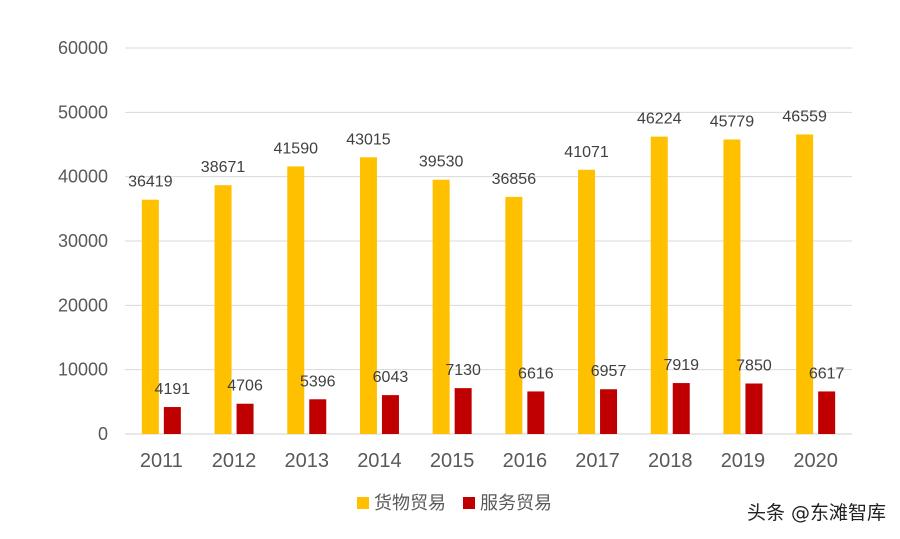 This screenshot has width=900, height=539. What do you see at coordinates (391, 377) in the screenshot?
I see `data-label-services: 6043` at bounding box center [391, 377].